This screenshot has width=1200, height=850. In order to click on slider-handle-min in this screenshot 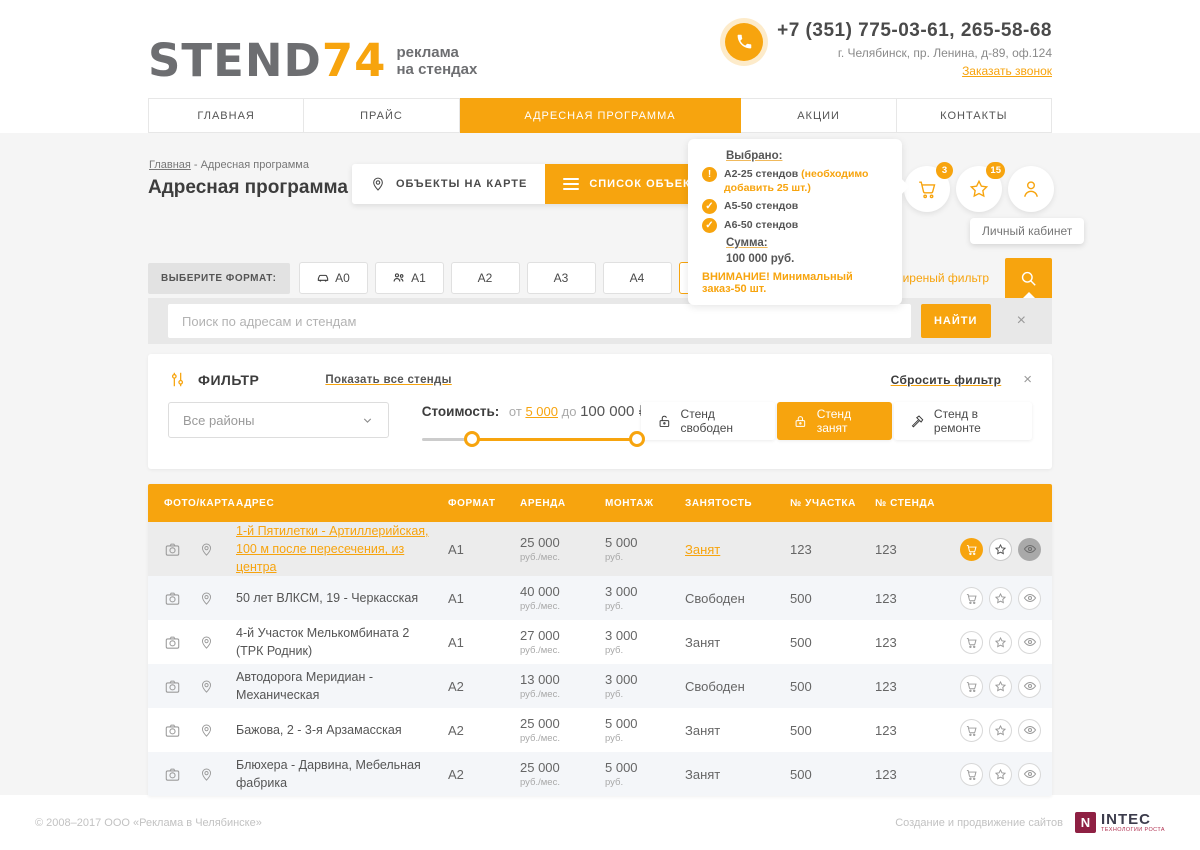, I will do `click(471, 439)`.